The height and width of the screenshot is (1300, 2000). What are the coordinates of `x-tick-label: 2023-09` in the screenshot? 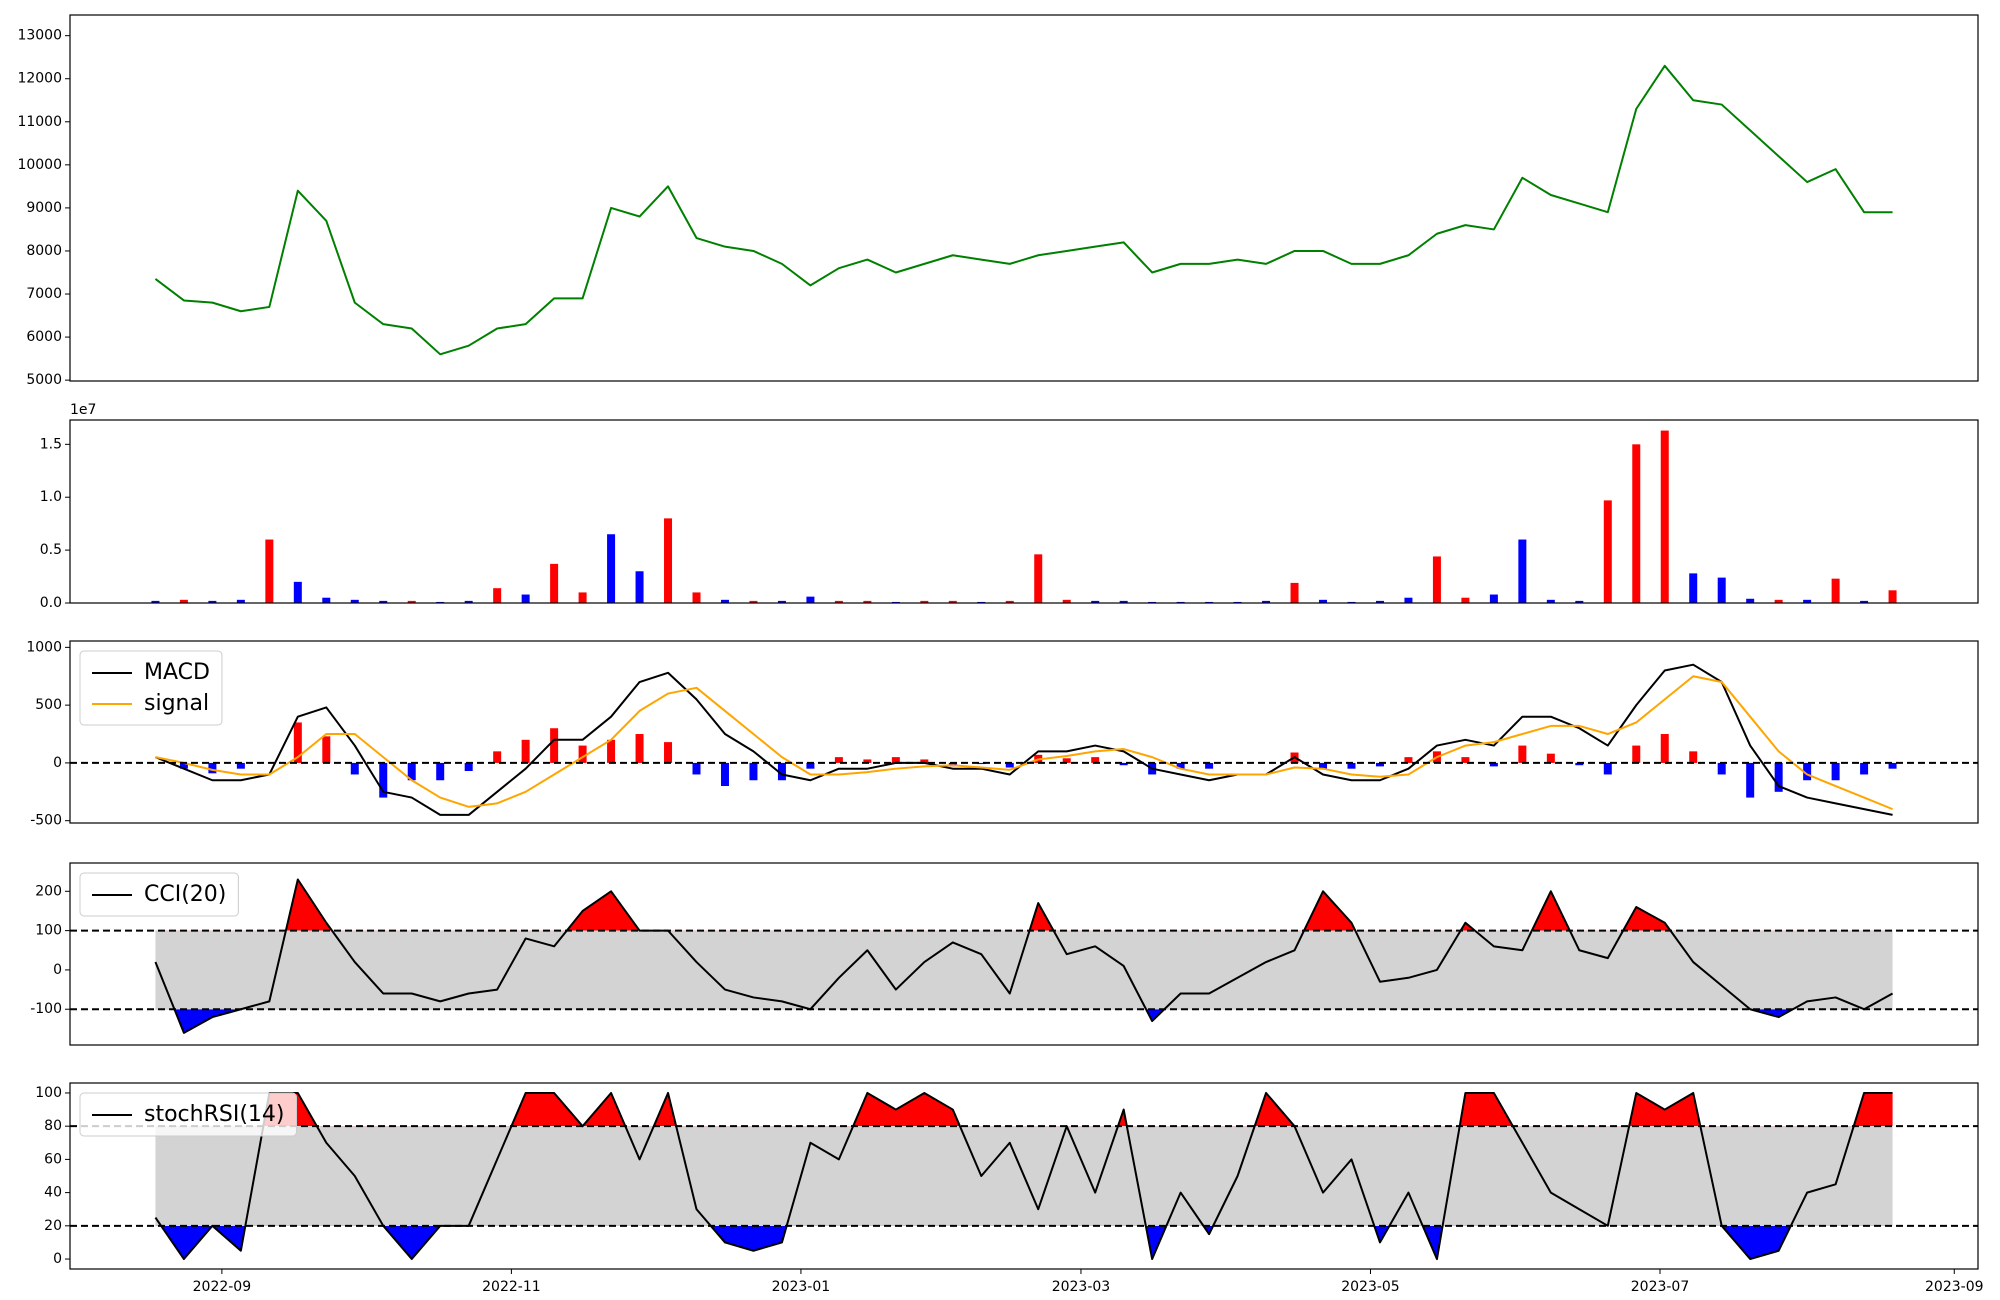 It's located at (1954, 1287).